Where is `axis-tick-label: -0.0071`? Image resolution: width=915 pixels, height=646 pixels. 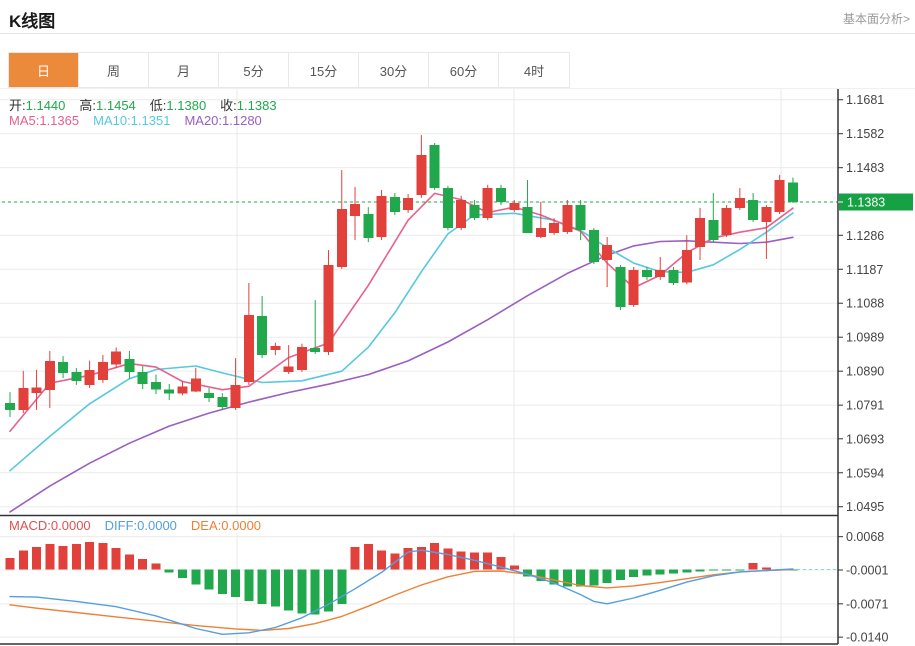
axis-tick-label: -0.0071 is located at coordinates (867, 604).